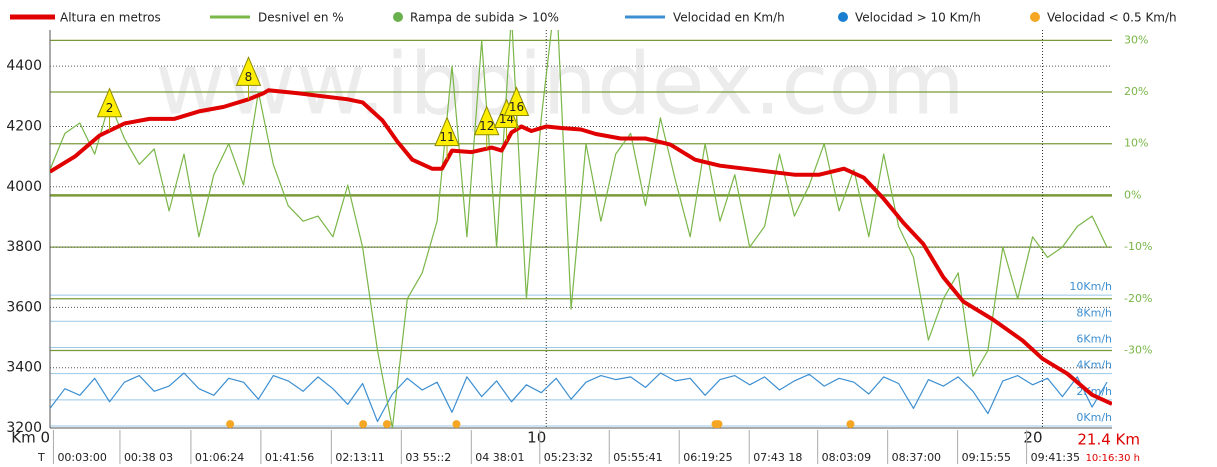 This screenshot has width=1217, height=467. Describe the element at coordinates (568, 457) in the screenshot. I see `time-label: 05:23:32` at that location.